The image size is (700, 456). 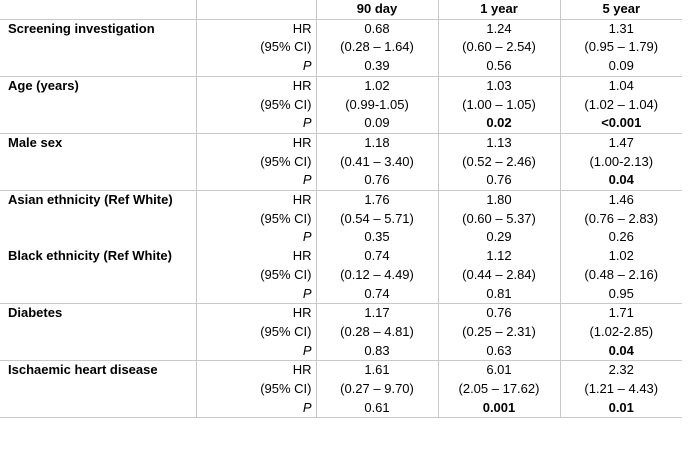 I want to click on value-5-year: 1.04, so click(x=620, y=86).